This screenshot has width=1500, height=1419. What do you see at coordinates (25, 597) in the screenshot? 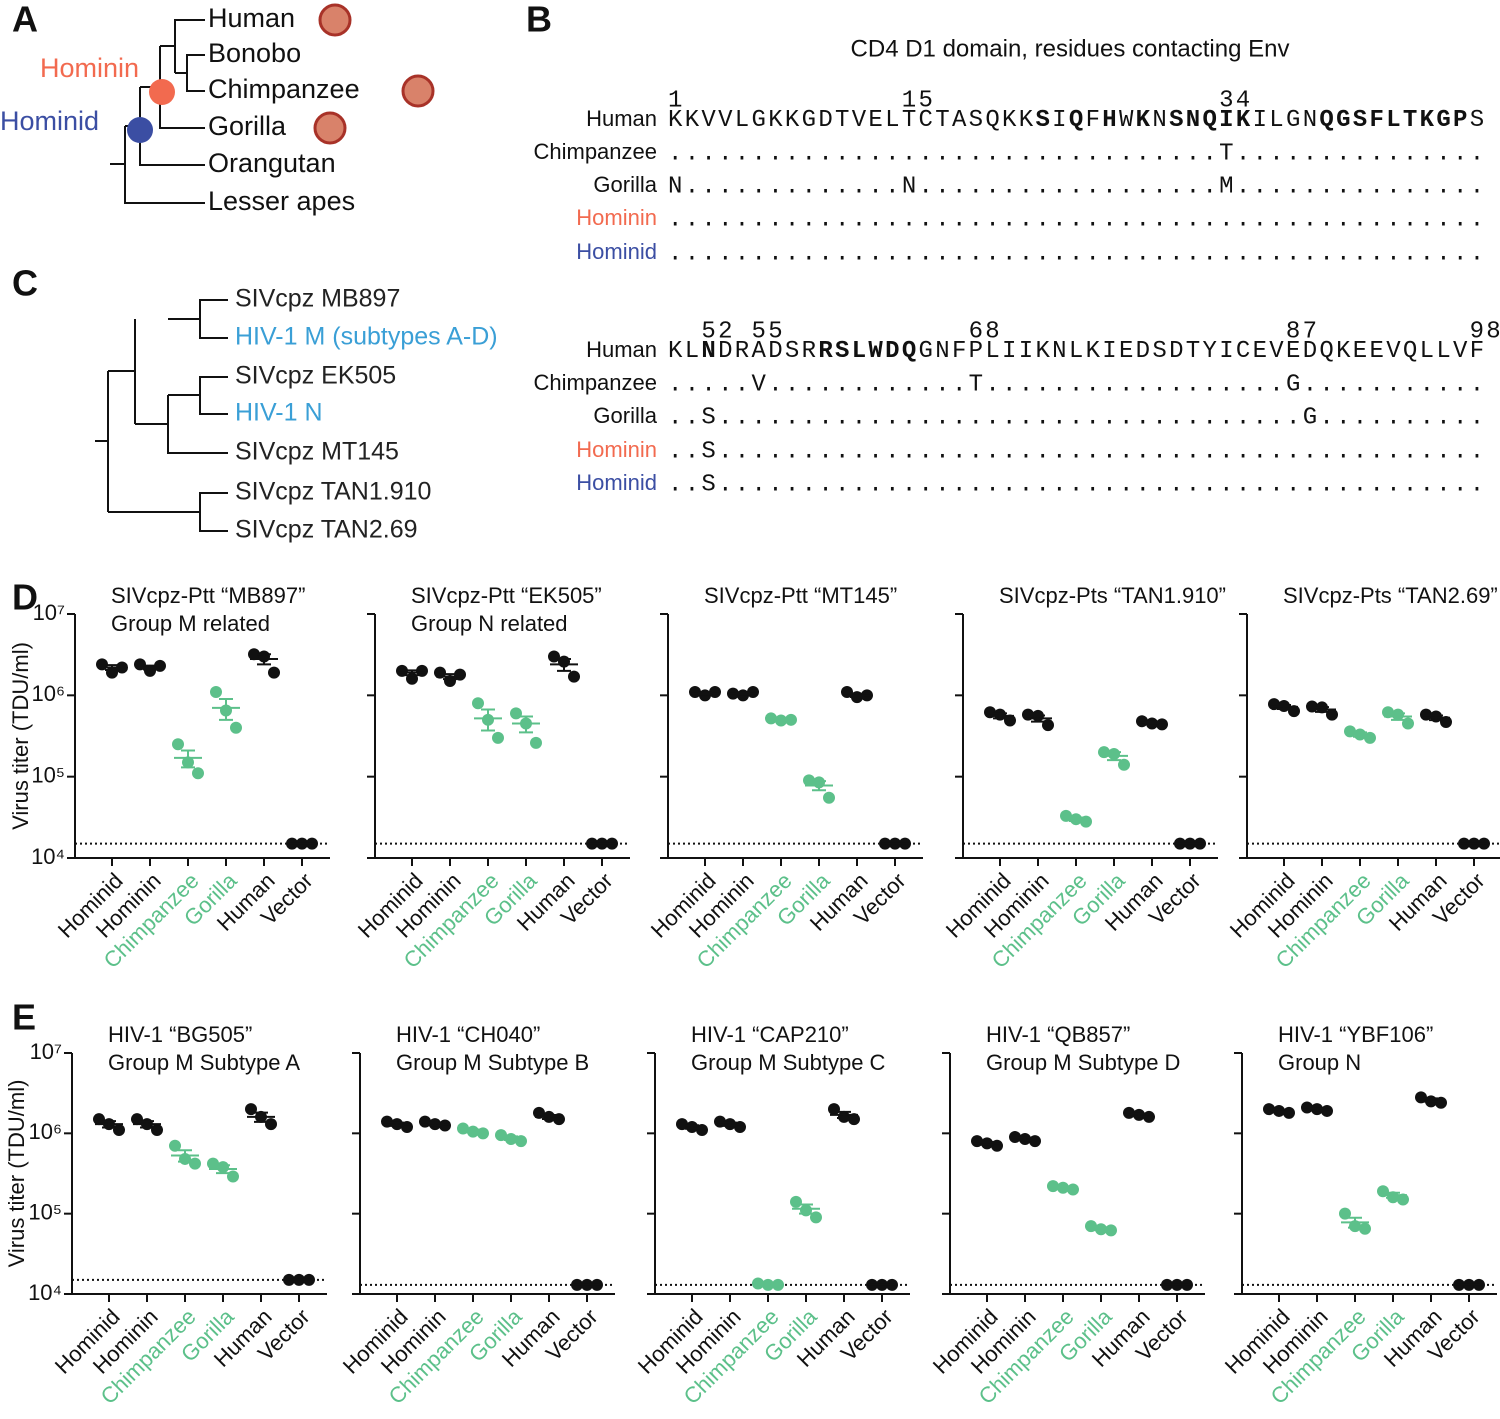
I see `panel-letter: D` at bounding box center [25, 597].